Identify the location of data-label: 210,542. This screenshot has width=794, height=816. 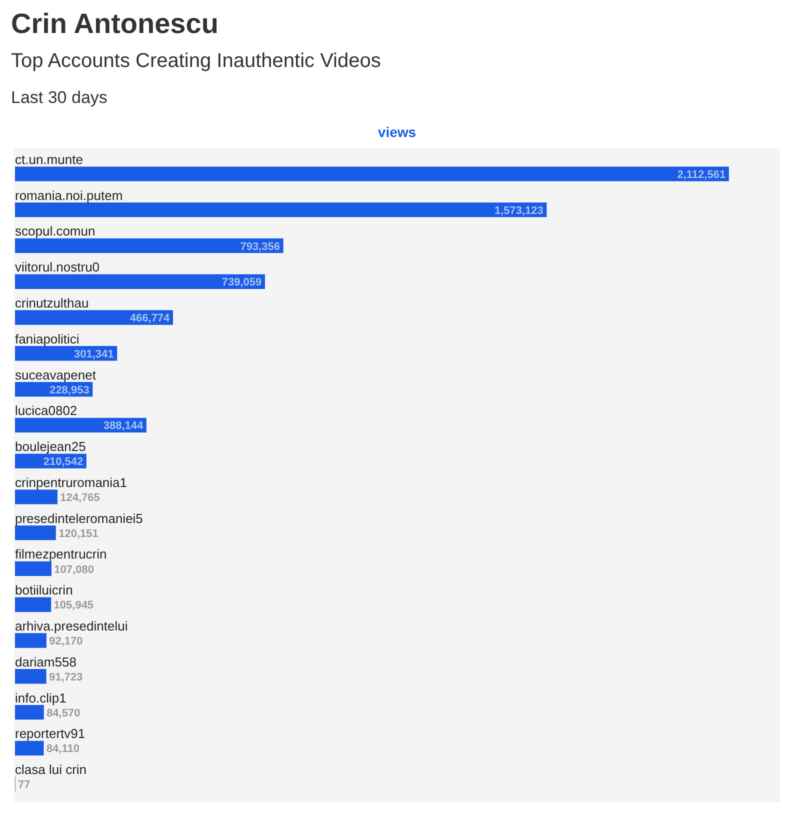
(63, 462).